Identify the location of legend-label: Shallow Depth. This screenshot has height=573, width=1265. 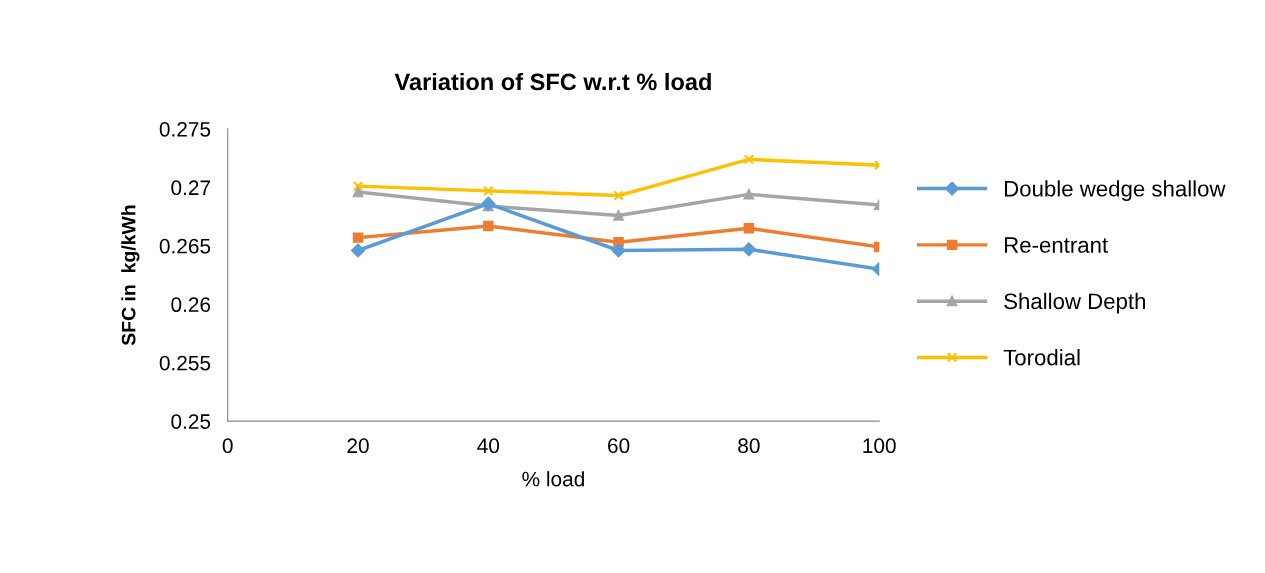
(1075, 303).